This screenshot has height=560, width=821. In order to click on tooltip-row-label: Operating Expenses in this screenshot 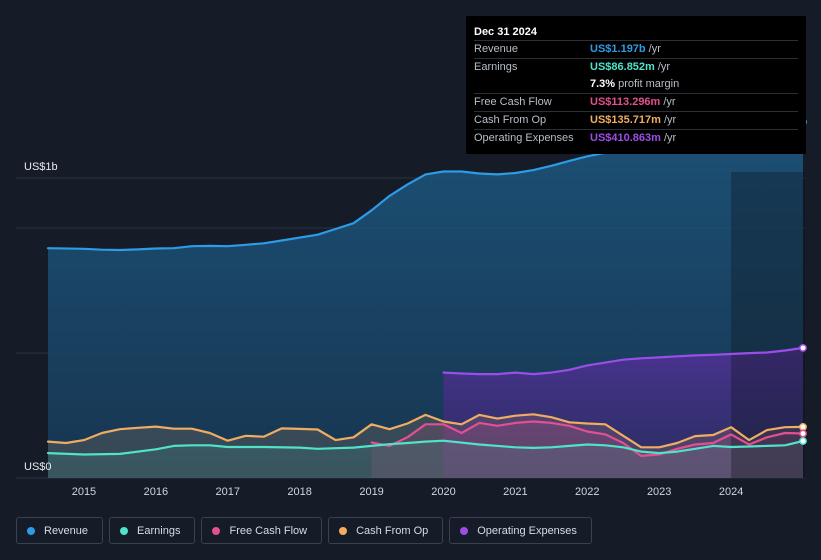, I will do `click(524, 138)`.